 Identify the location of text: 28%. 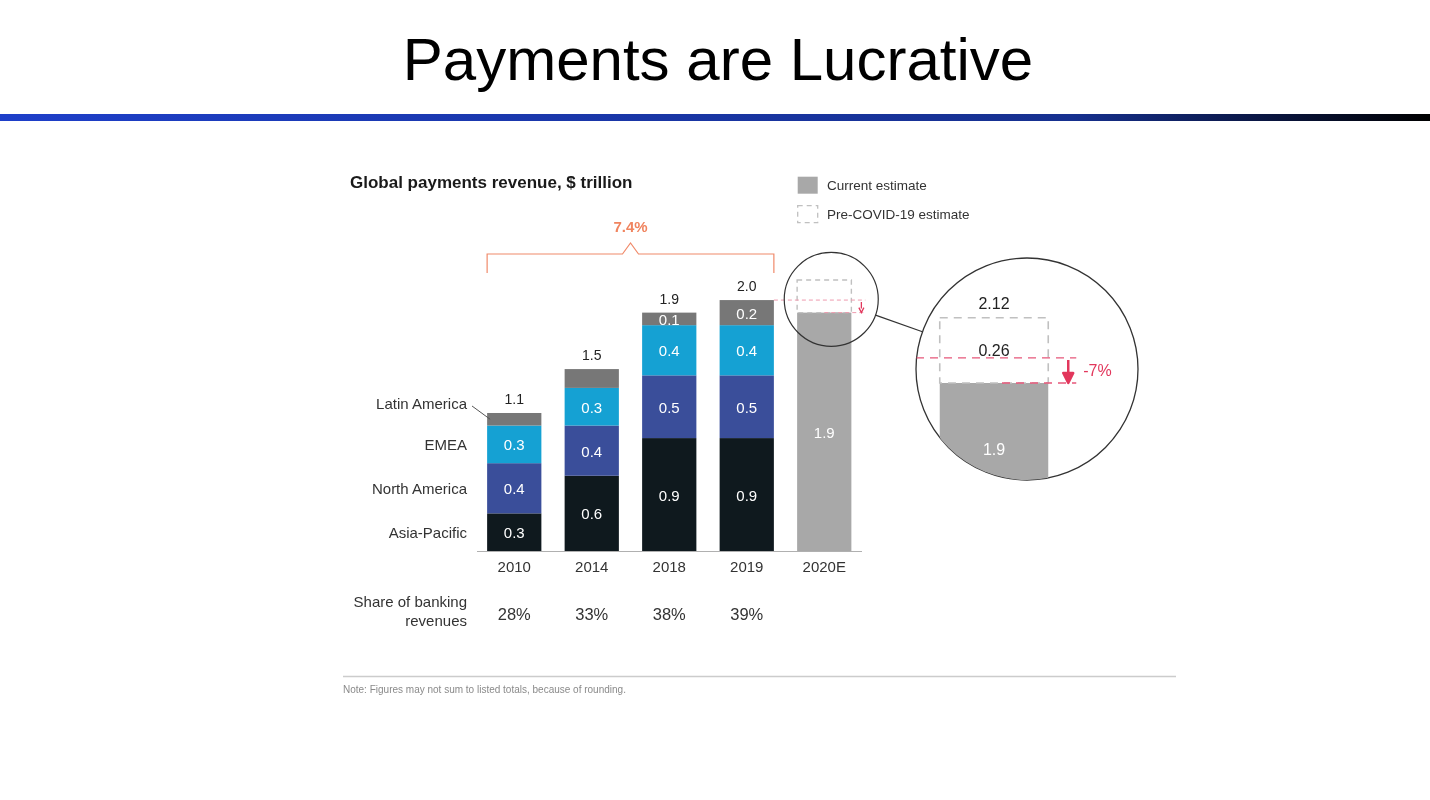
(514, 614).